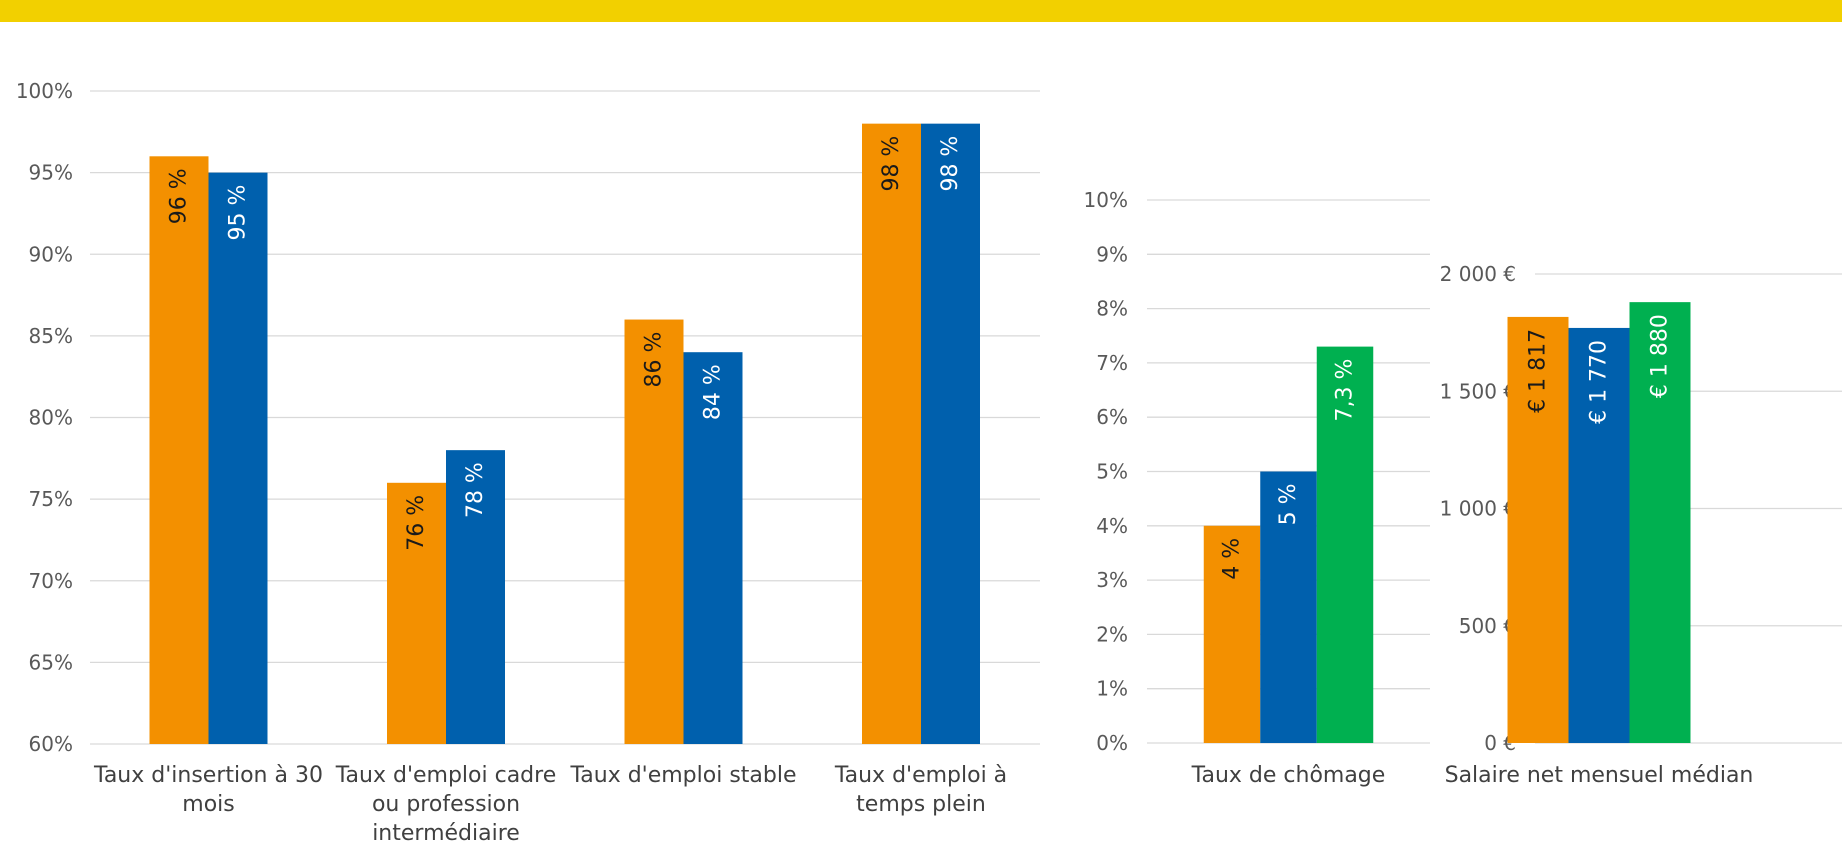 The image size is (1842, 842). I want to click on y-tick-label: 60%, so click(51, 744).